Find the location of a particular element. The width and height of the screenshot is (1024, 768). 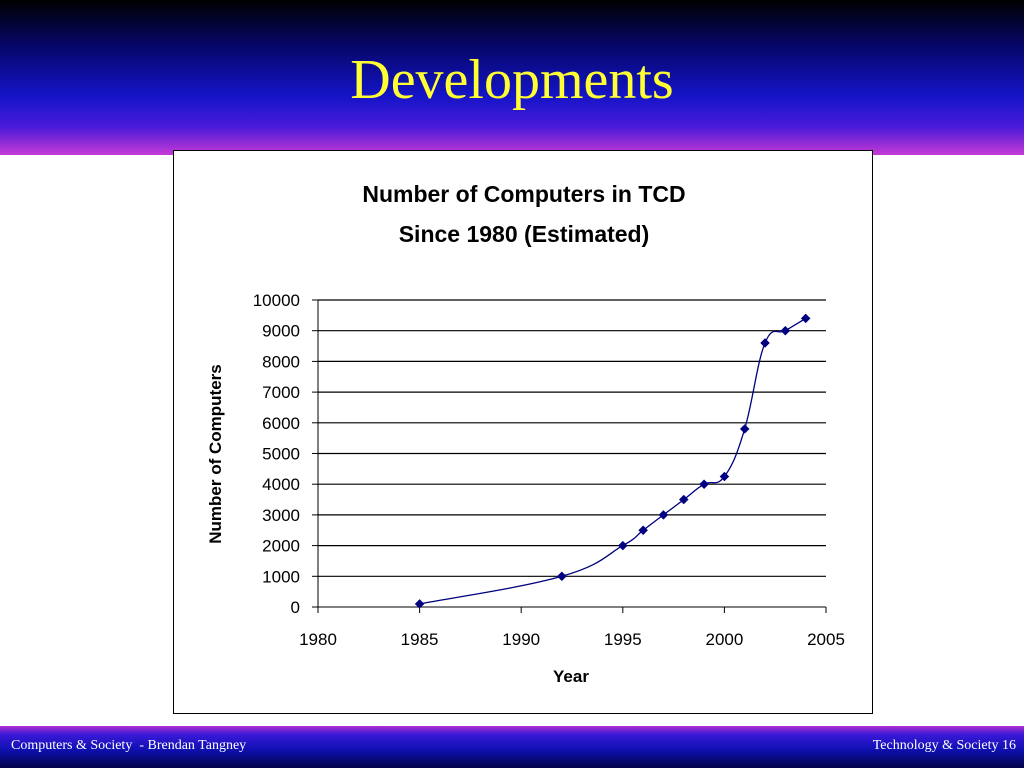

data-series is located at coordinates (612, 461).